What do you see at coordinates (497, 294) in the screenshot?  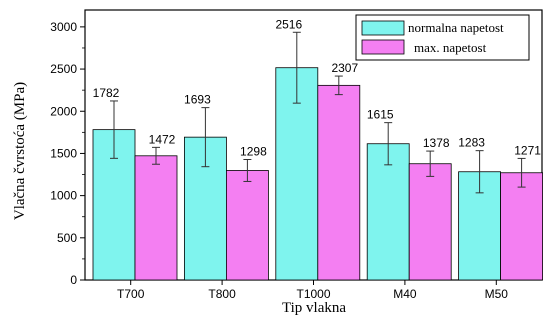 I see `x-tick-label: M50` at bounding box center [497, 294].